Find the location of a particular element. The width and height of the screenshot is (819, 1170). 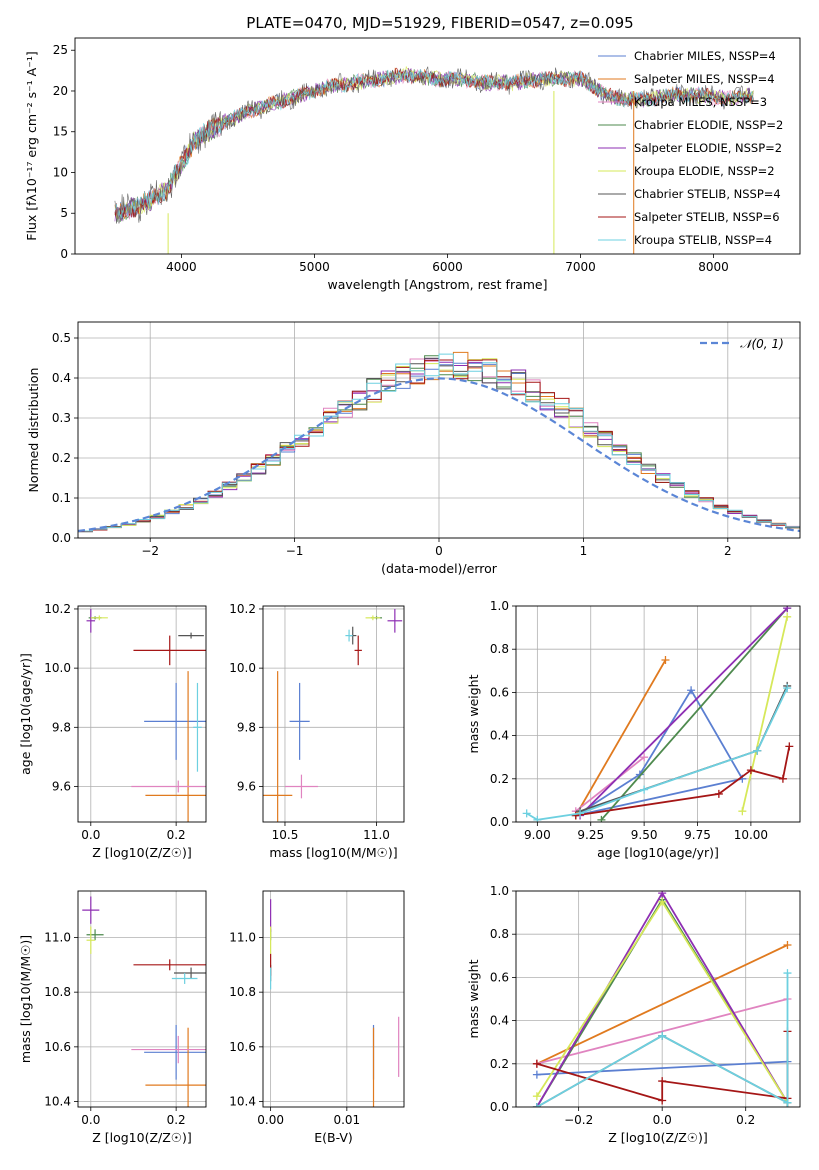

age-vs-mass-grid is located at coordinates (333, 714).